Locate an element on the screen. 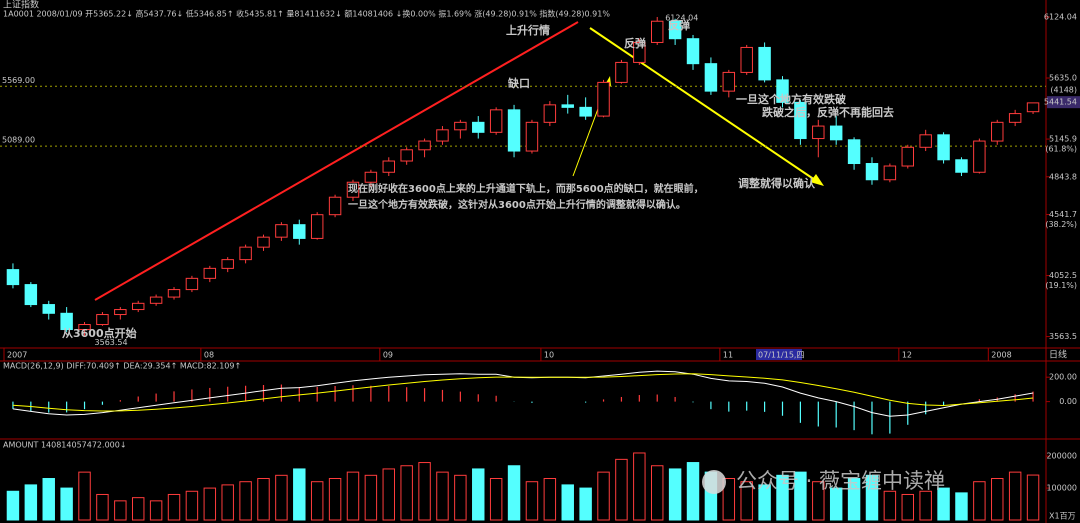  trough-label: 3563.54 is located at coordinates (111, 342).